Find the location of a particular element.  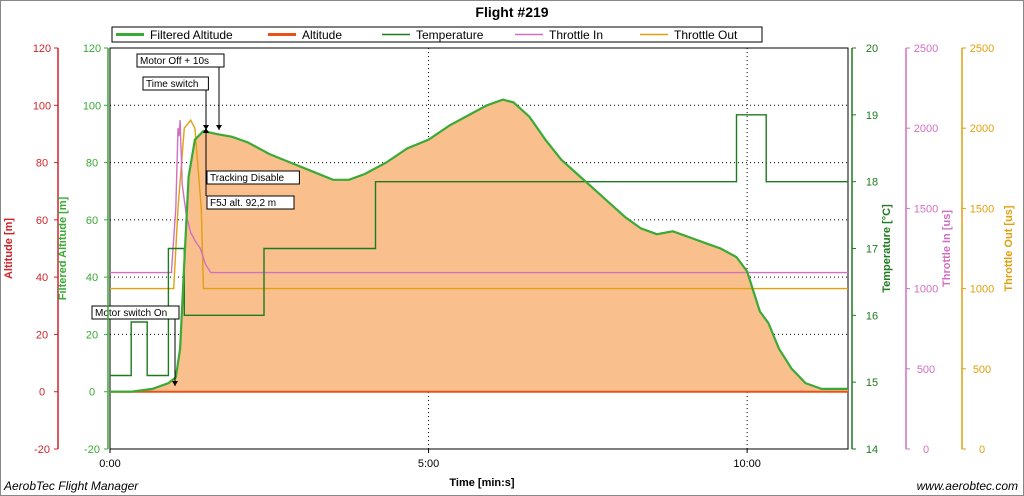

tick-label-temp: 14 is located at coordinates (872, 450).